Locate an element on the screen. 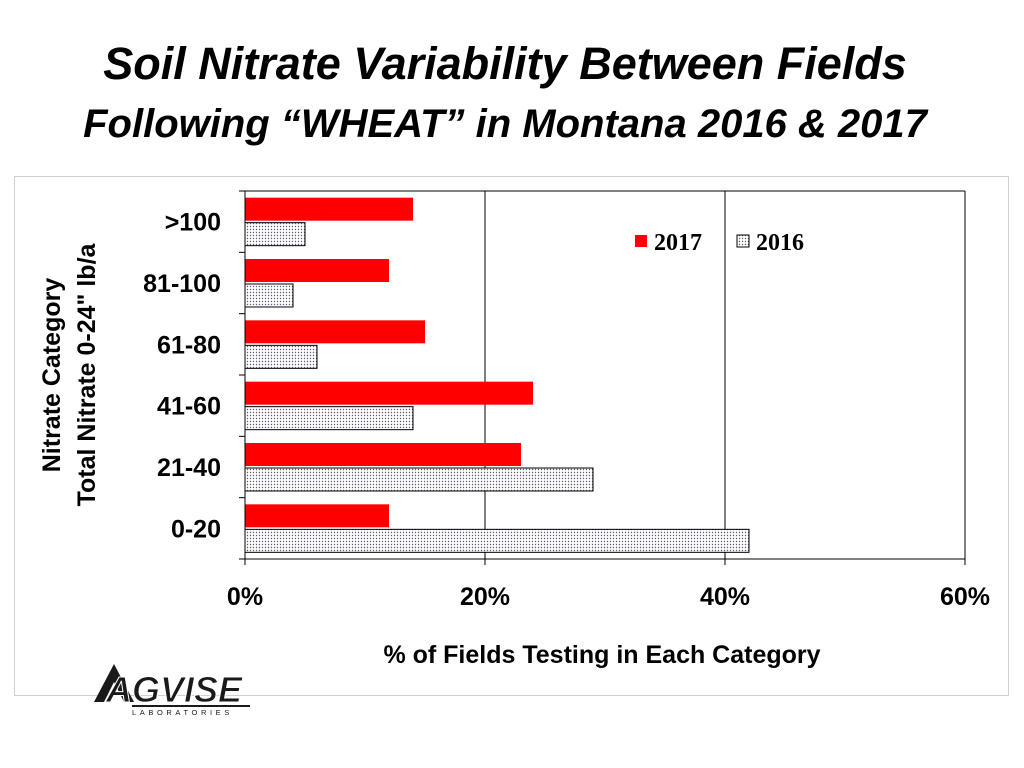 The height and width of the screenshot is (768, 1024). y-axis-label-line-1: Nitrate Category is located at coordinates (52, 375).